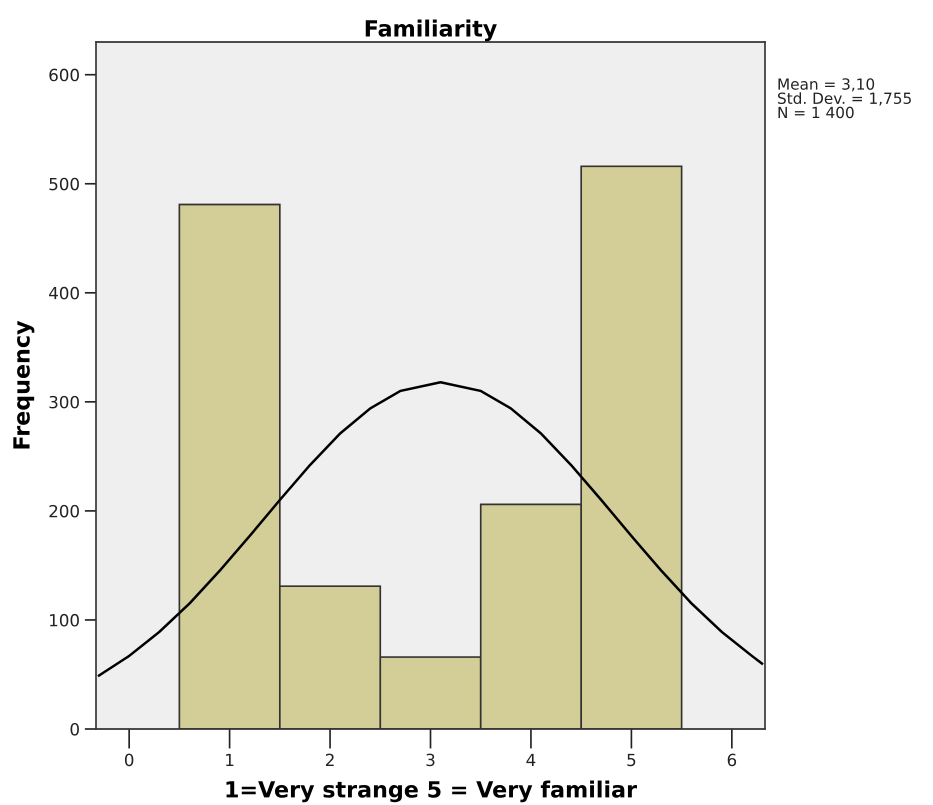  What do you see at coordinates (64, 511) in the screenshot?
I see `y-tick-label: 200` at bounding box center [64, 511].